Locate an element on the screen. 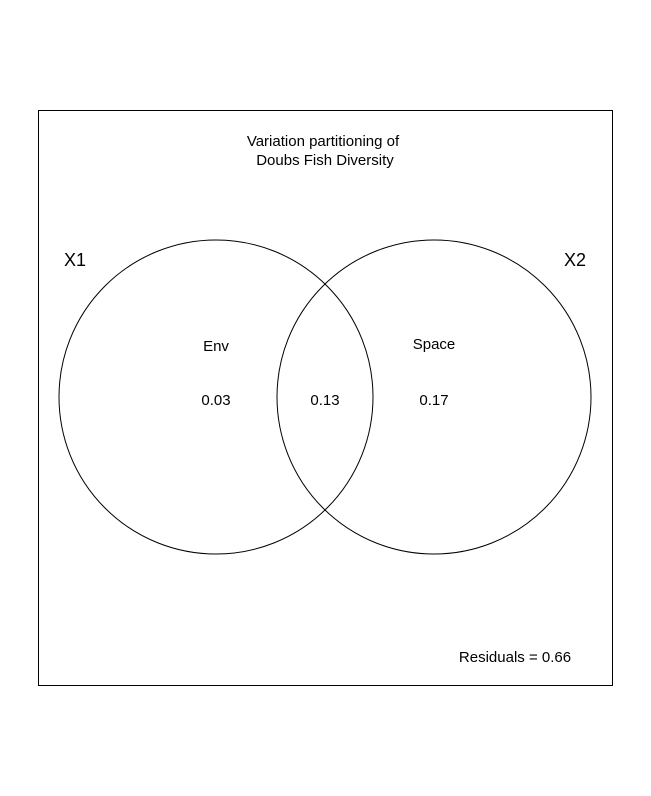 Image resolution: width=651 pixels, height=796 pixels. set-label-x1: X1 is located at coordinates (75, 260).